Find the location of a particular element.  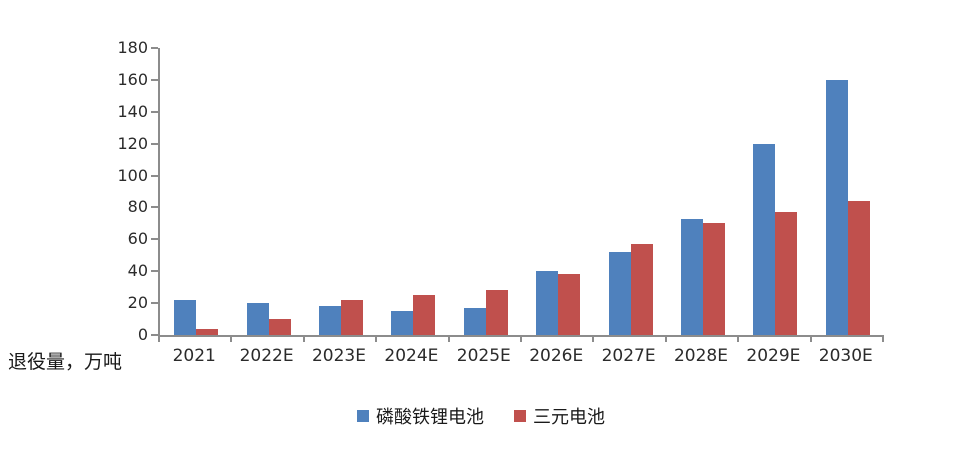

x-tick-label: 2022E is located at coordinates (266, 356).